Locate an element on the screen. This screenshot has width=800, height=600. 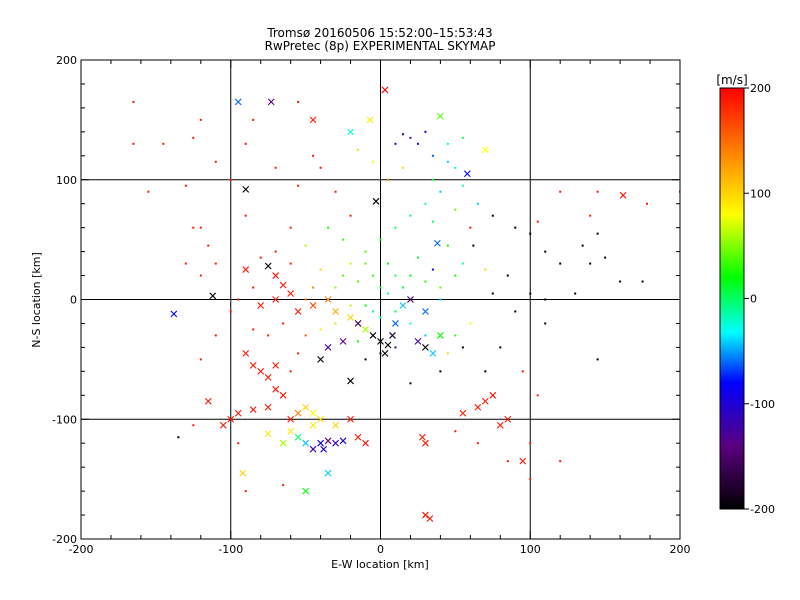
y-tick-label: 200 is located at coordinates (66, 60).